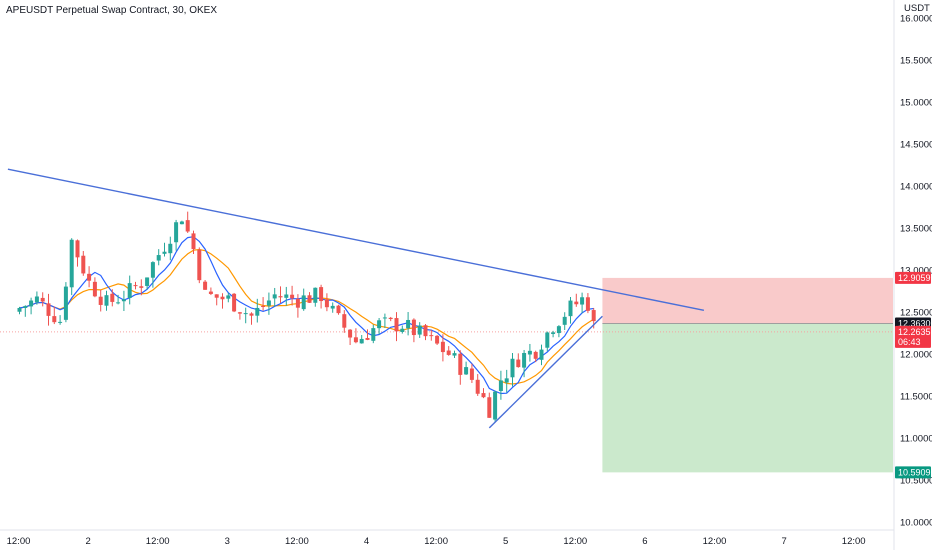  What do you see at coordinates (545, 372) in the screenshot?
I see `ascending-trendline` at bounding box center [545, 372].